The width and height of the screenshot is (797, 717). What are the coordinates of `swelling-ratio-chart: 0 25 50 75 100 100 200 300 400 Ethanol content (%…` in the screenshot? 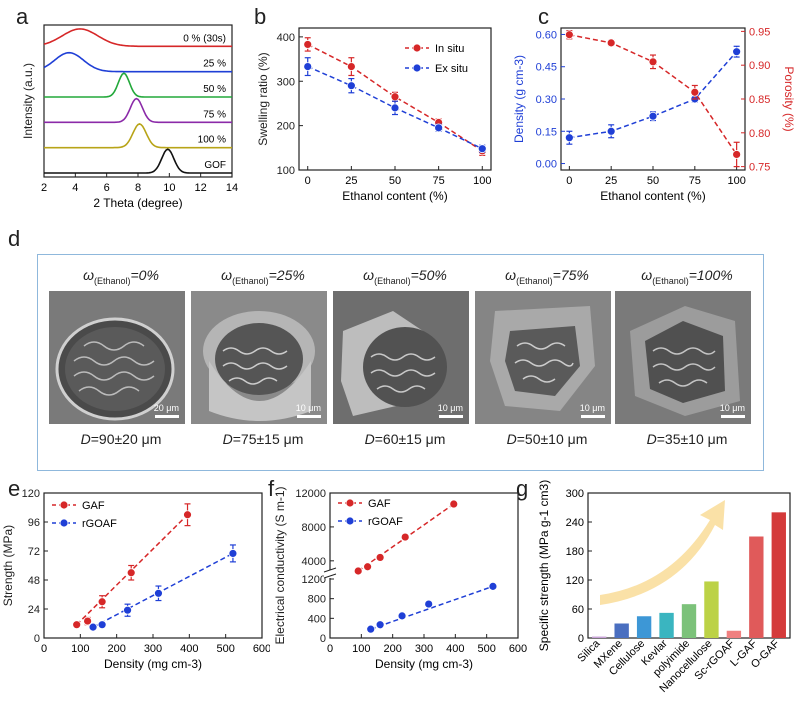 It's located at (374, 115).